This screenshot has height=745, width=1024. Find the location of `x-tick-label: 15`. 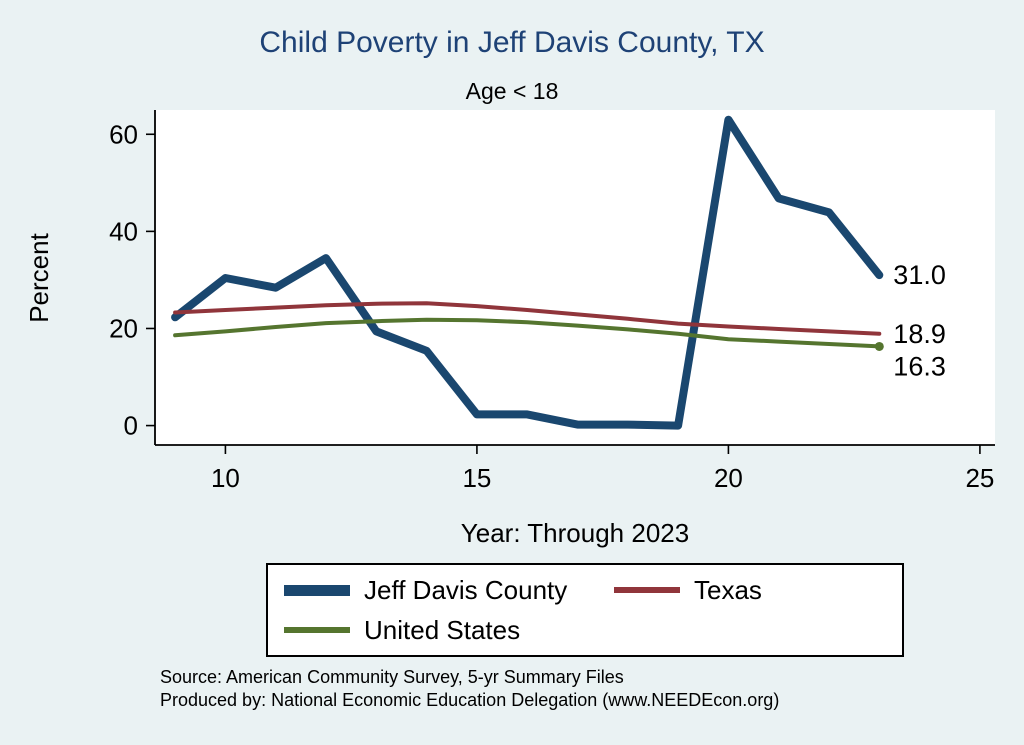

x-tick-label: 15 is located at coordinates (476, 478).